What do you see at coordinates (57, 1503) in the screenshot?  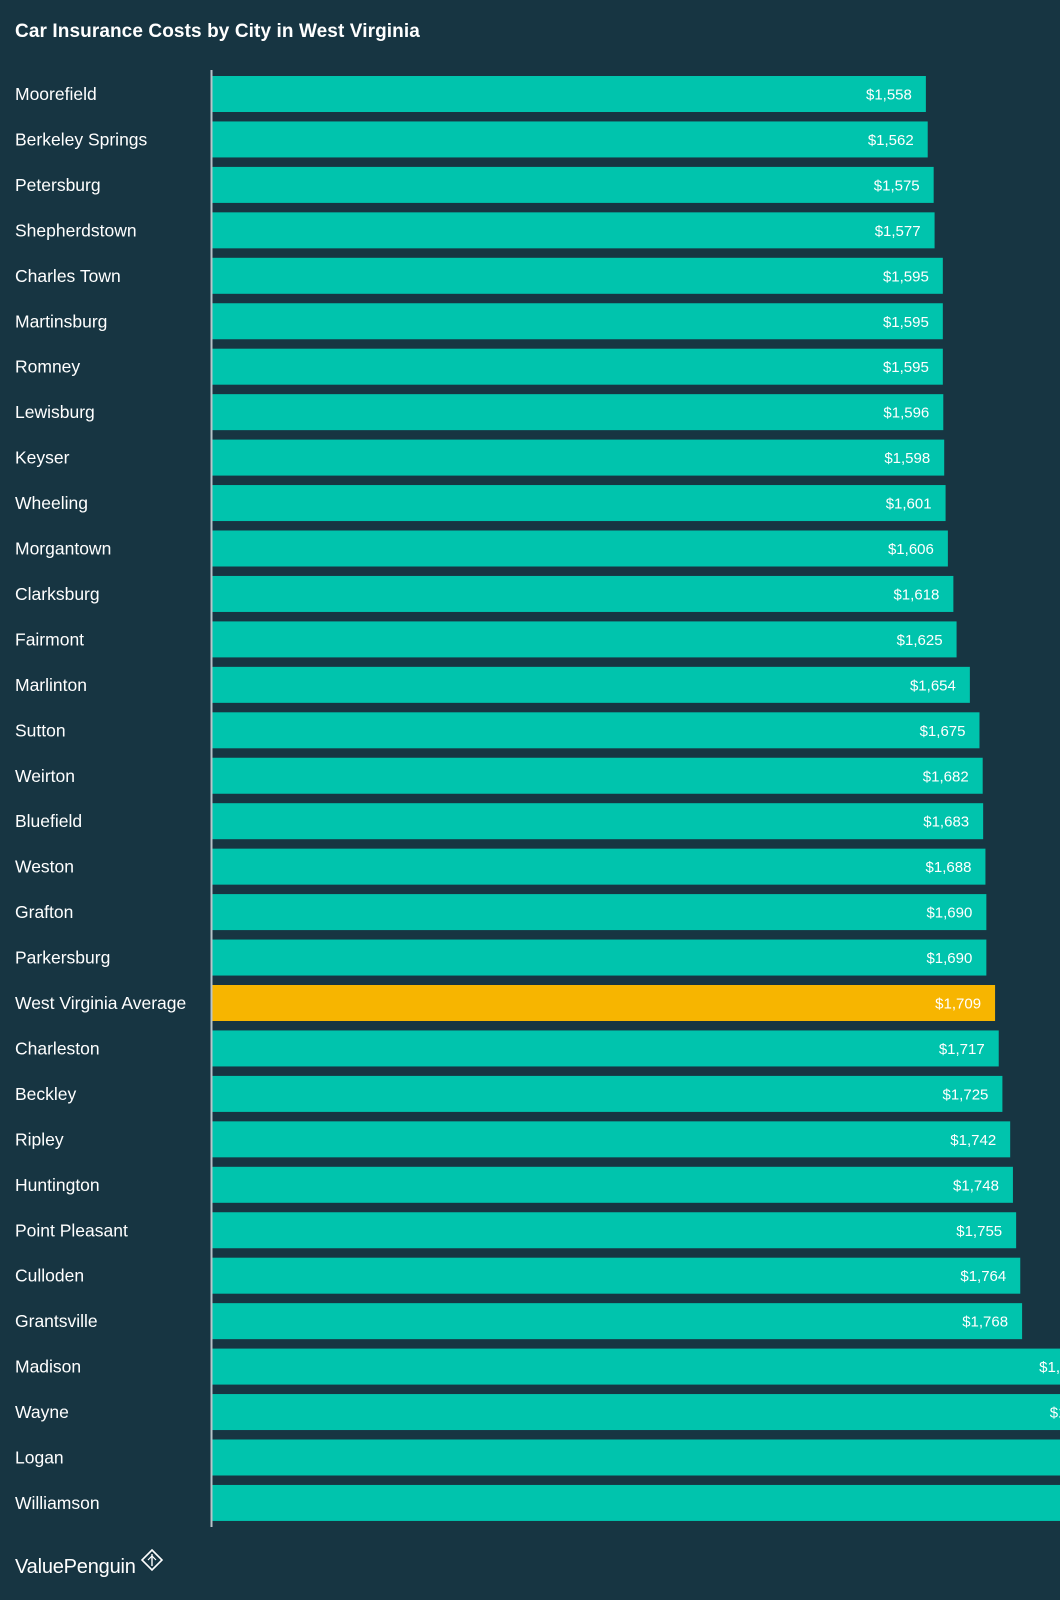 I see `category-label-williamson: Williamson` at bounding box center [57, 1503].